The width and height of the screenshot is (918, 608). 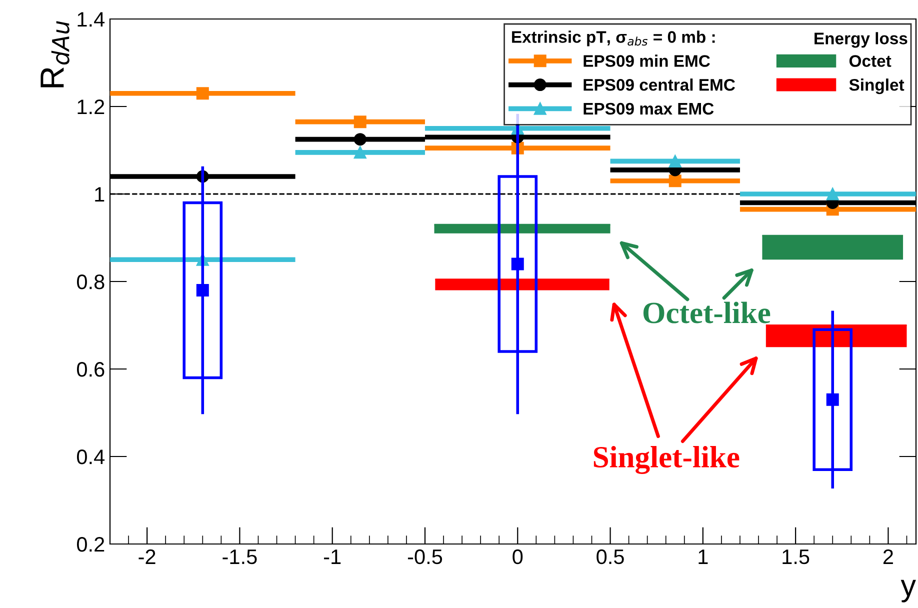 What do you see at coordinates (647, 60) in the screenshot?
I see `legend-label: EPS09 min EMC` at bounding box center [647, 60].